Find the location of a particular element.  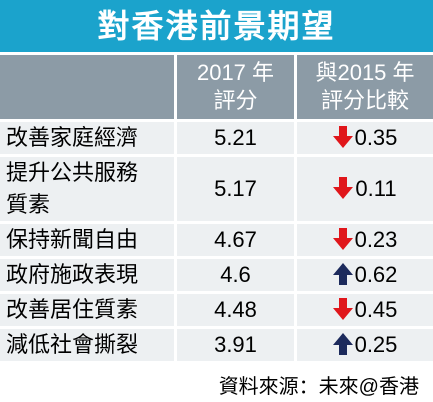

label-text: 提升公共服務質素 is located at coordinates (72, 188).